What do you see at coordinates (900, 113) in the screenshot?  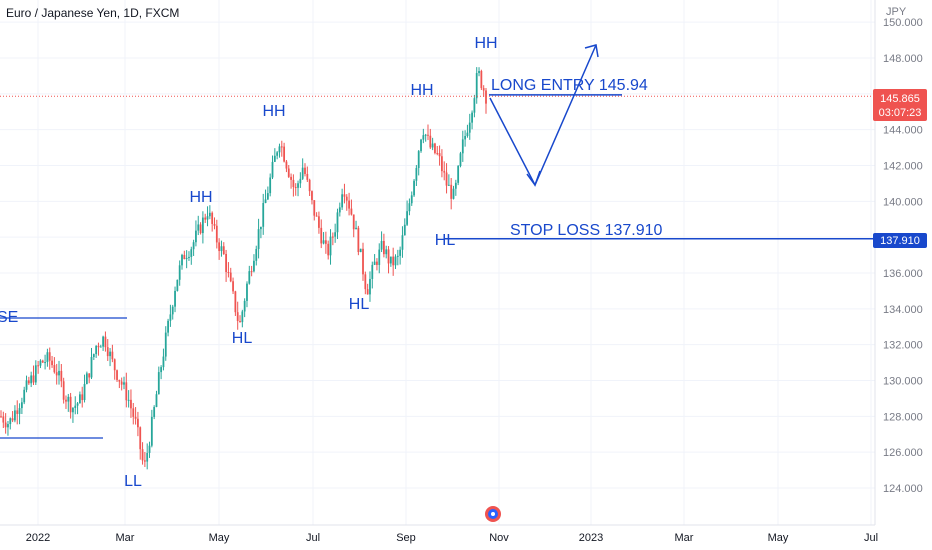 I see `countdown-label: 03:07:23` at bounding box center [900, 113].